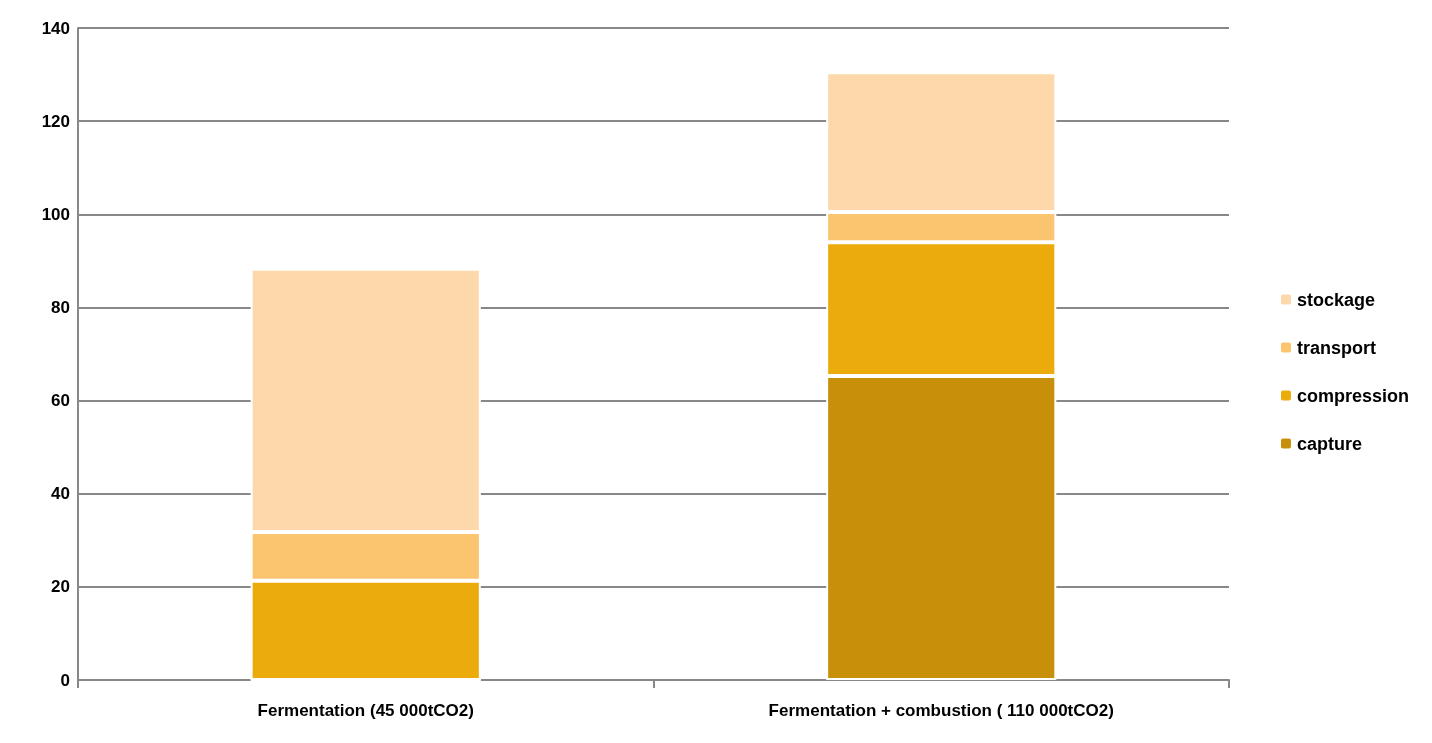 The width and height of the screenshot is (1432, 743). What do you see at coordinates (1336, 299) in the screenshot?
I see `legend-label: stockage` at bounding box center [1336, 299].